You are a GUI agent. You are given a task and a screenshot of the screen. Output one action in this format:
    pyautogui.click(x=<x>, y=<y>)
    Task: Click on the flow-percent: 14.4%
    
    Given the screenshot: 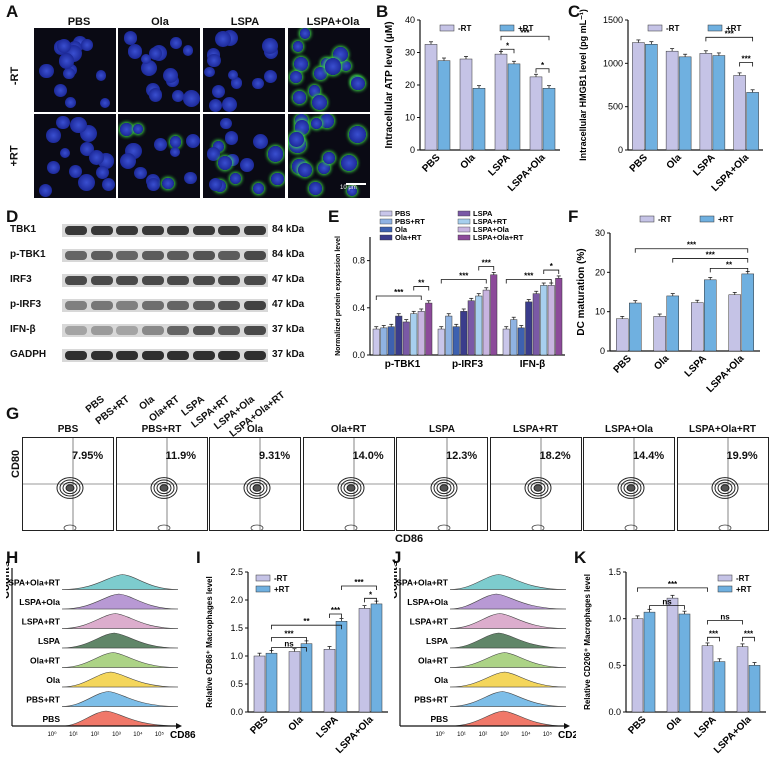 What is the action you would take?
    pyautogui.click(x=649, y=456)
    